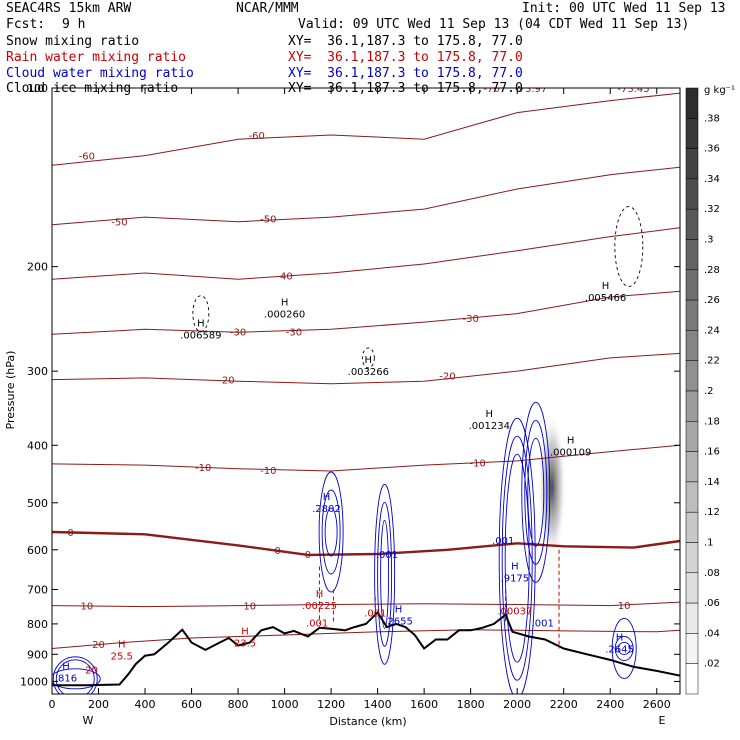 The width and height of the screenshot is (740, 740). I want to click on y-tick-label-7: 800, so click(37, 624).